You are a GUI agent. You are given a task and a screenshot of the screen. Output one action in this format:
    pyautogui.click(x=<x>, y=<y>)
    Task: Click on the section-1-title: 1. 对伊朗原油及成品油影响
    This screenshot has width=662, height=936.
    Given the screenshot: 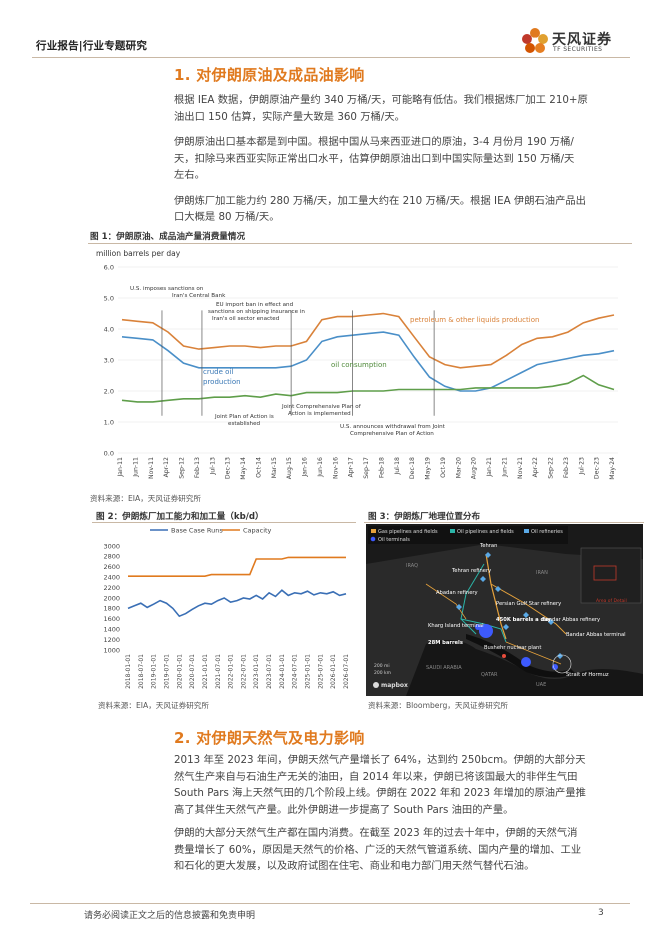 What is the action you would take?
    pyautogui.click(x=269, y=75)
    